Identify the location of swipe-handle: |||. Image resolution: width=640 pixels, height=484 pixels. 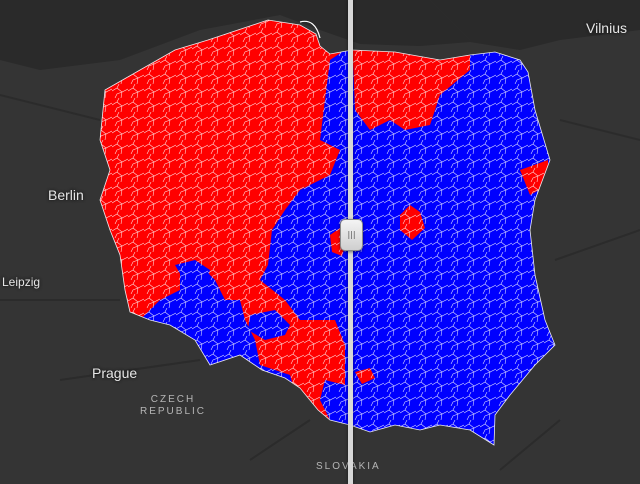
(351, 235).